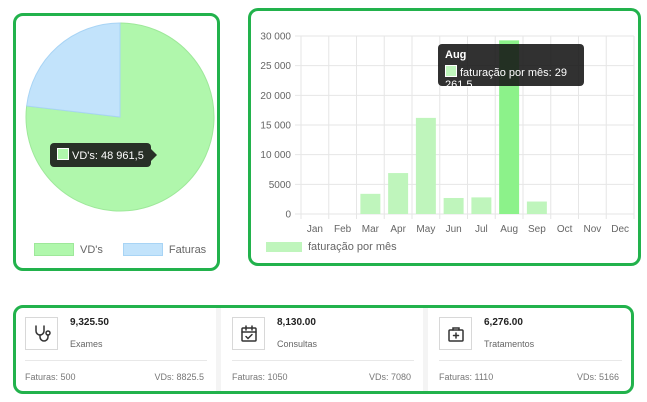 This screenshot has height=402, width=647. What do you see at coordinates (425, 165) in the screenshot?
I see `bar-may` at bounding box center [425, 165].